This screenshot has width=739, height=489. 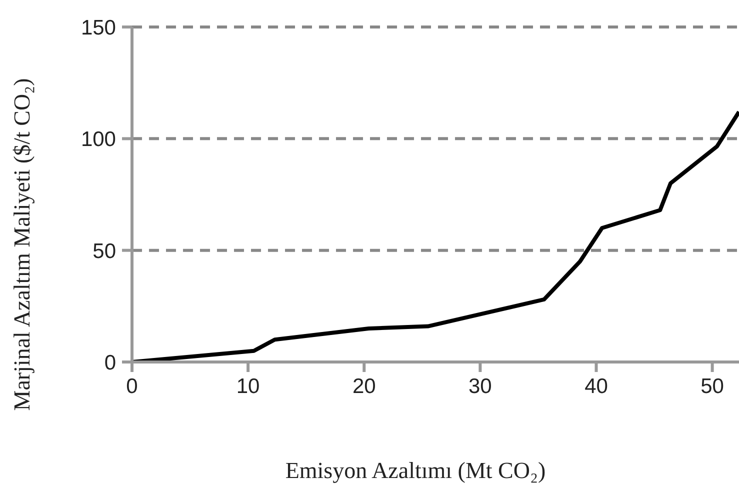 What do you see at coordinates (110, 362) in the screenshot?
I see `y-tick-label: 0` at bounding box center [110, 362].